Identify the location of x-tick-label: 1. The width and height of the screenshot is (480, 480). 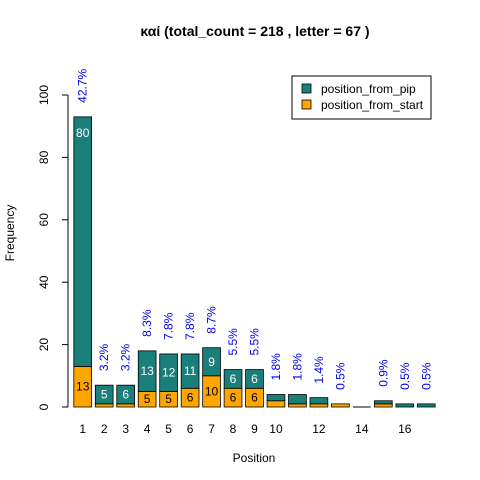
(82, 429).